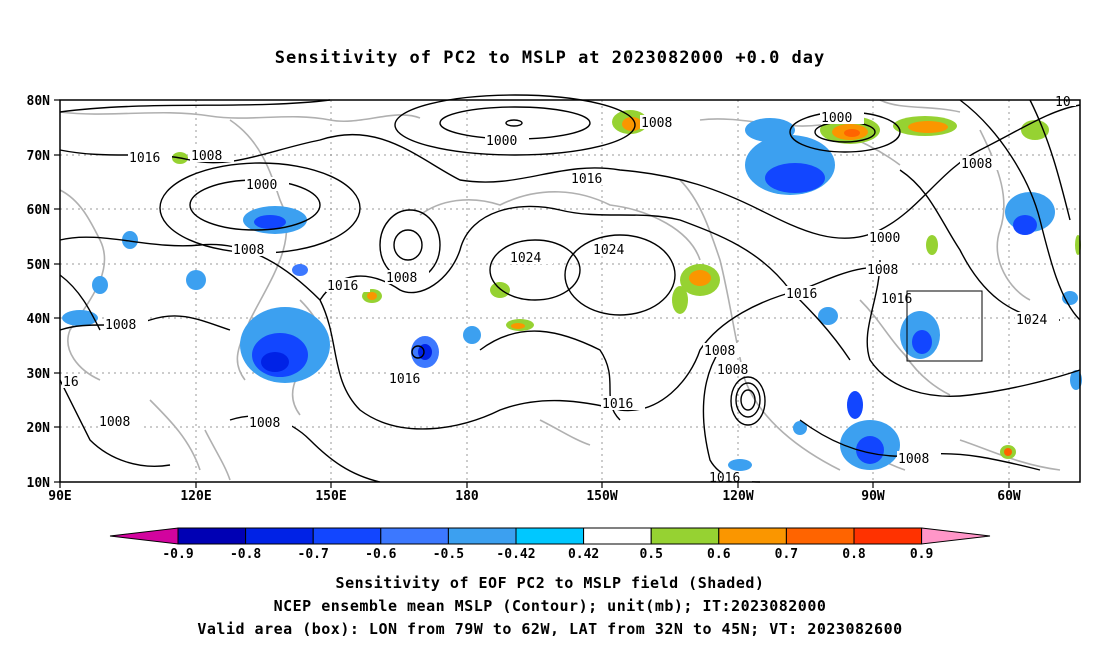 The image size is (1100, 650). What do you see at coordinates (59, 496) in the screenshot?
I see `lon-tick-label: 90E` at bounding box center [59, 496].